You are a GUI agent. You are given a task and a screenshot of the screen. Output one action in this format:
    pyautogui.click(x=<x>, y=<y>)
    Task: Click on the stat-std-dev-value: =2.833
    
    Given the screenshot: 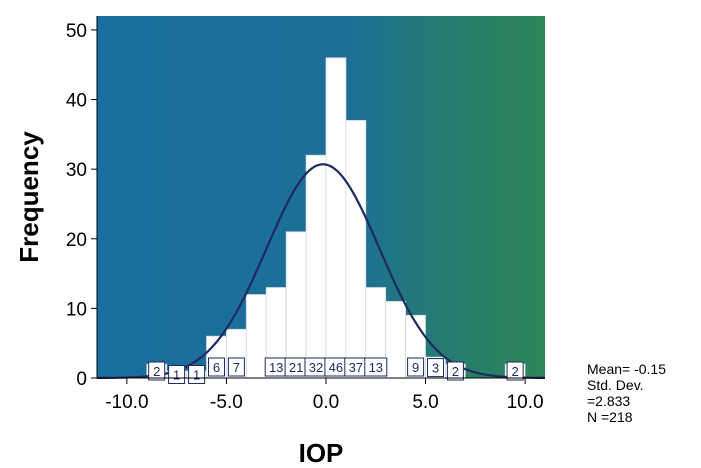 What is the action you would take?
    pyautogui.click(x=609, y=401)
    